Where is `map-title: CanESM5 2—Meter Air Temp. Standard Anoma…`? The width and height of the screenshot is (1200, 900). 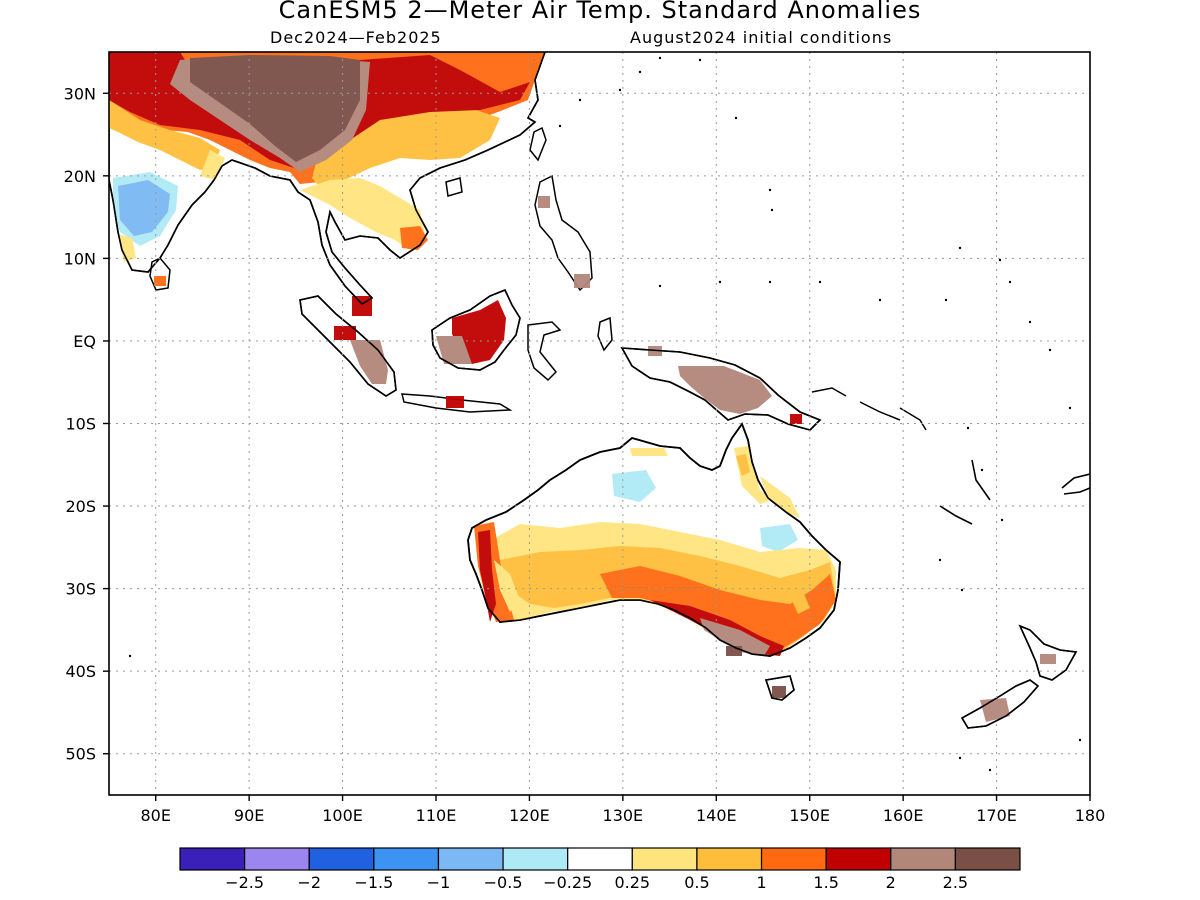 map-title: CanESM5 2—Meter Air Temp. Standard Anoma… is located at coordinates (600, 12).